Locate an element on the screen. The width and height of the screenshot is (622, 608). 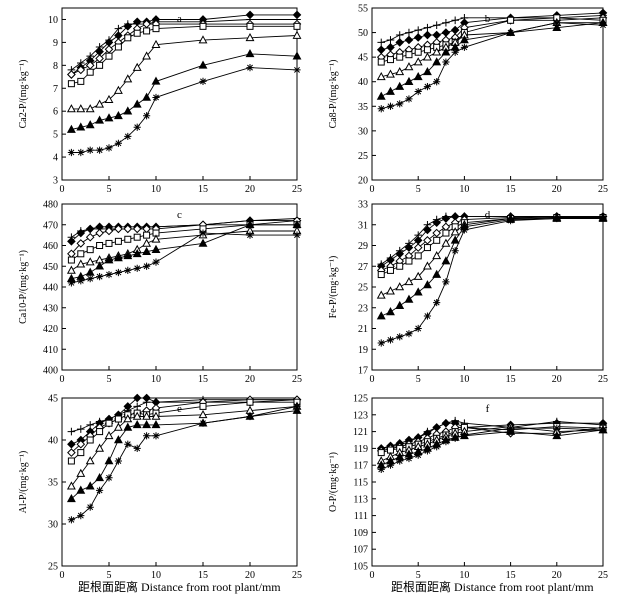
y-tick-label: 35 is located at coordinates (363, 107).